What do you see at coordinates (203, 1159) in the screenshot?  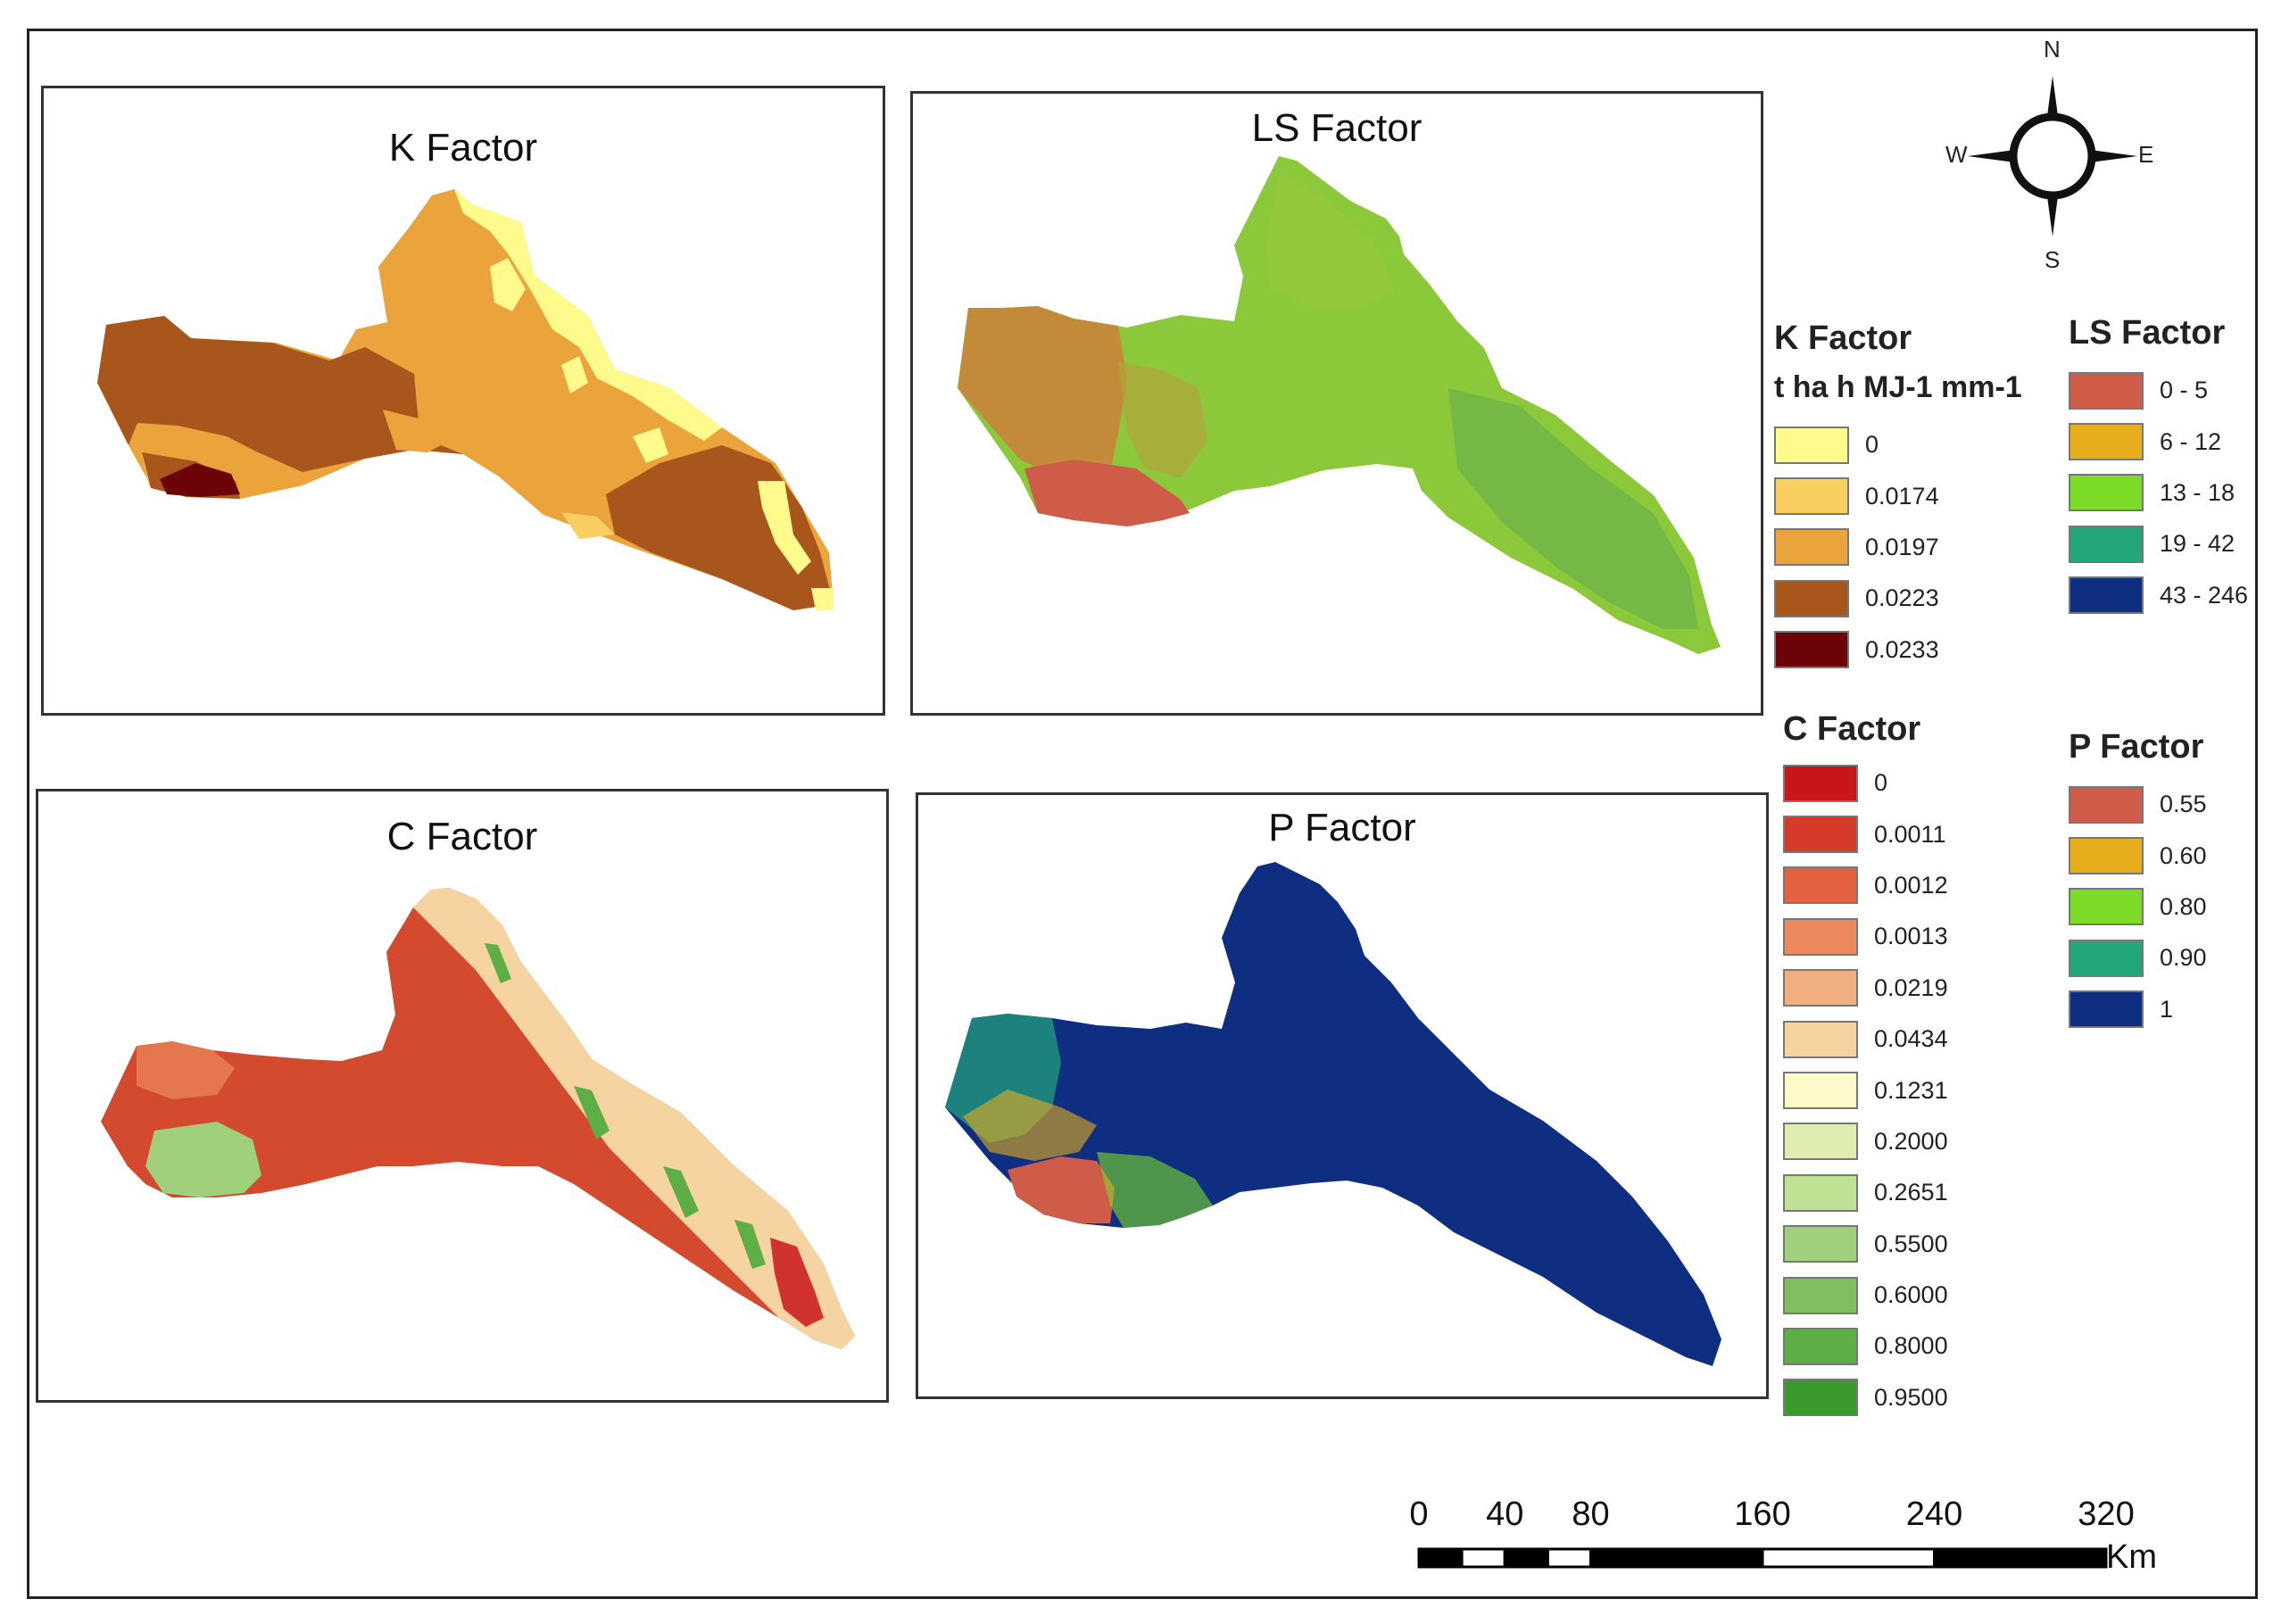 I see `c-zone-green-patch` at bounding box center [203, 1159].